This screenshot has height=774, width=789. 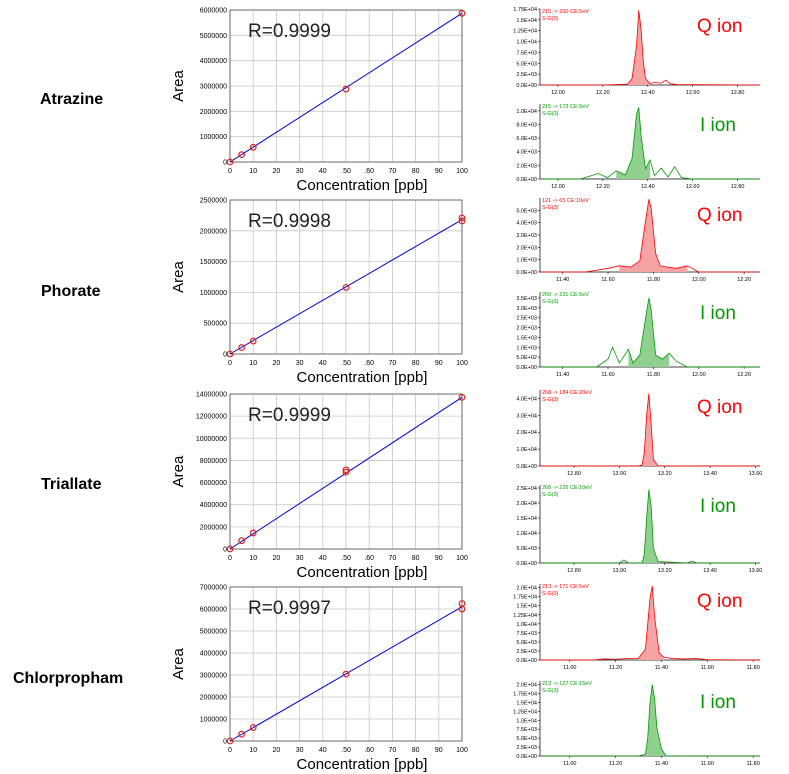 What do you see at coordinates (323, 171) in the screenshot?
I see `x-tick-label: 40` at bounding box center [323, 171].